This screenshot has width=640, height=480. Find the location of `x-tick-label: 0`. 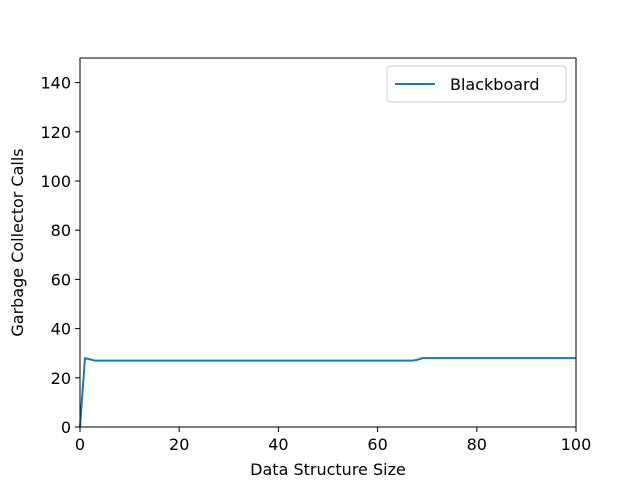

x-tick-label: 0 is located at coordinates (80, 444).